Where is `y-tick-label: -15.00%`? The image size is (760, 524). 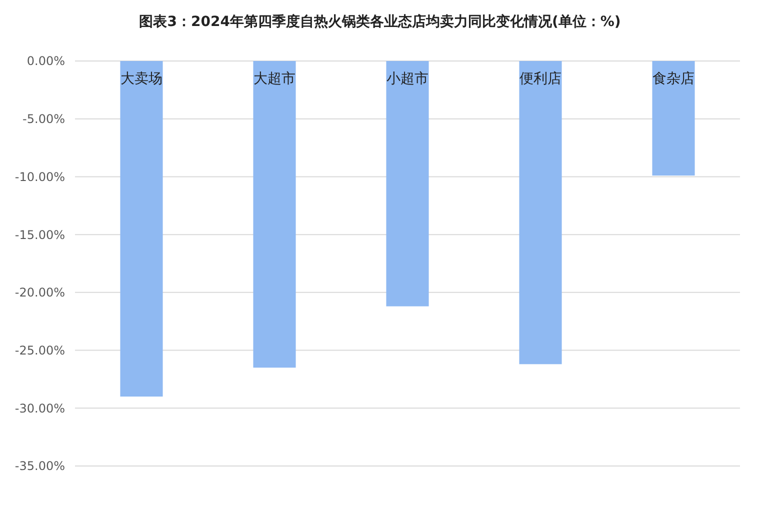
y-tick-label: -15.00% is located at coordinates (39, 235).